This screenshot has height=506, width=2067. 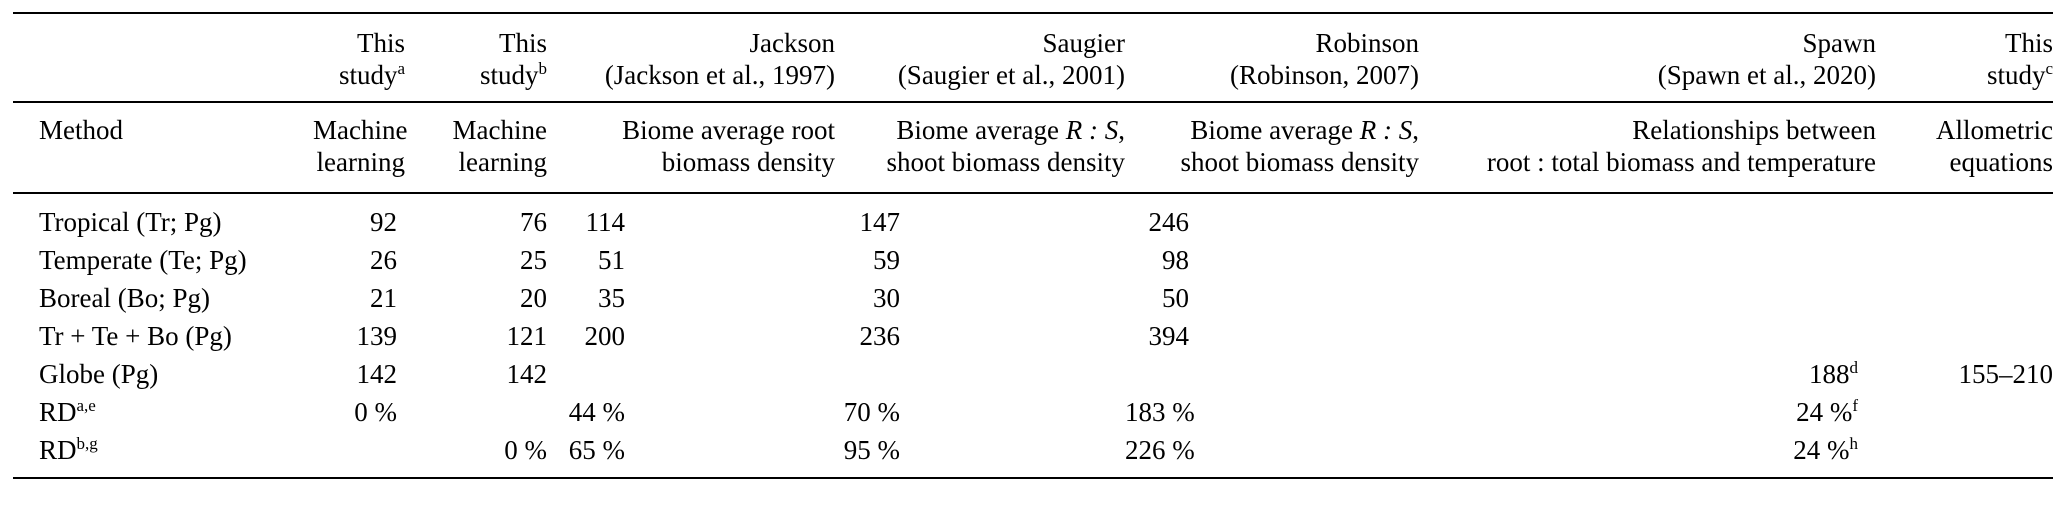 I want to click on table-cell: 21, so click(x=383, y=298).